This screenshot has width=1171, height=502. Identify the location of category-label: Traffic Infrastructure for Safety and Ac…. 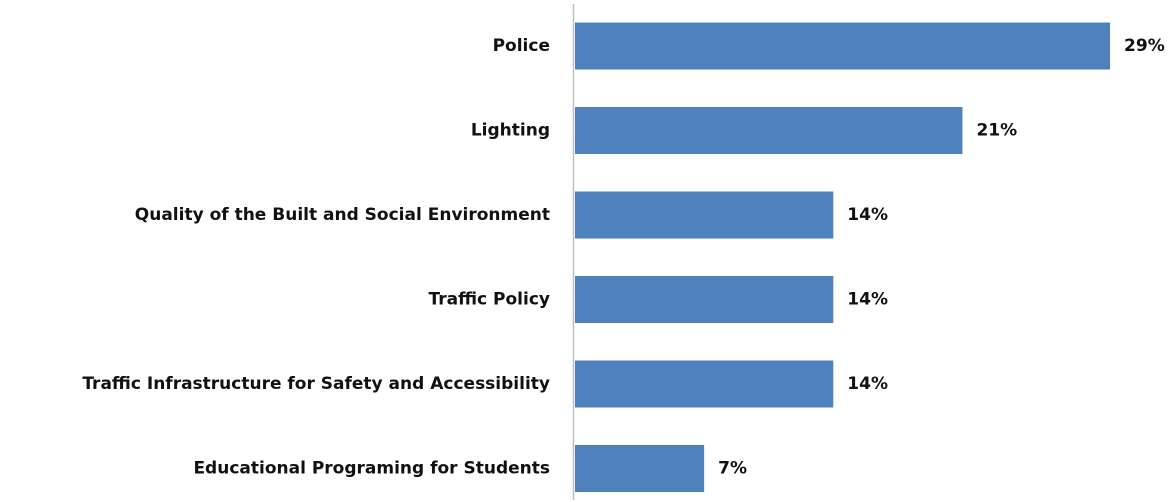
(316, 384).